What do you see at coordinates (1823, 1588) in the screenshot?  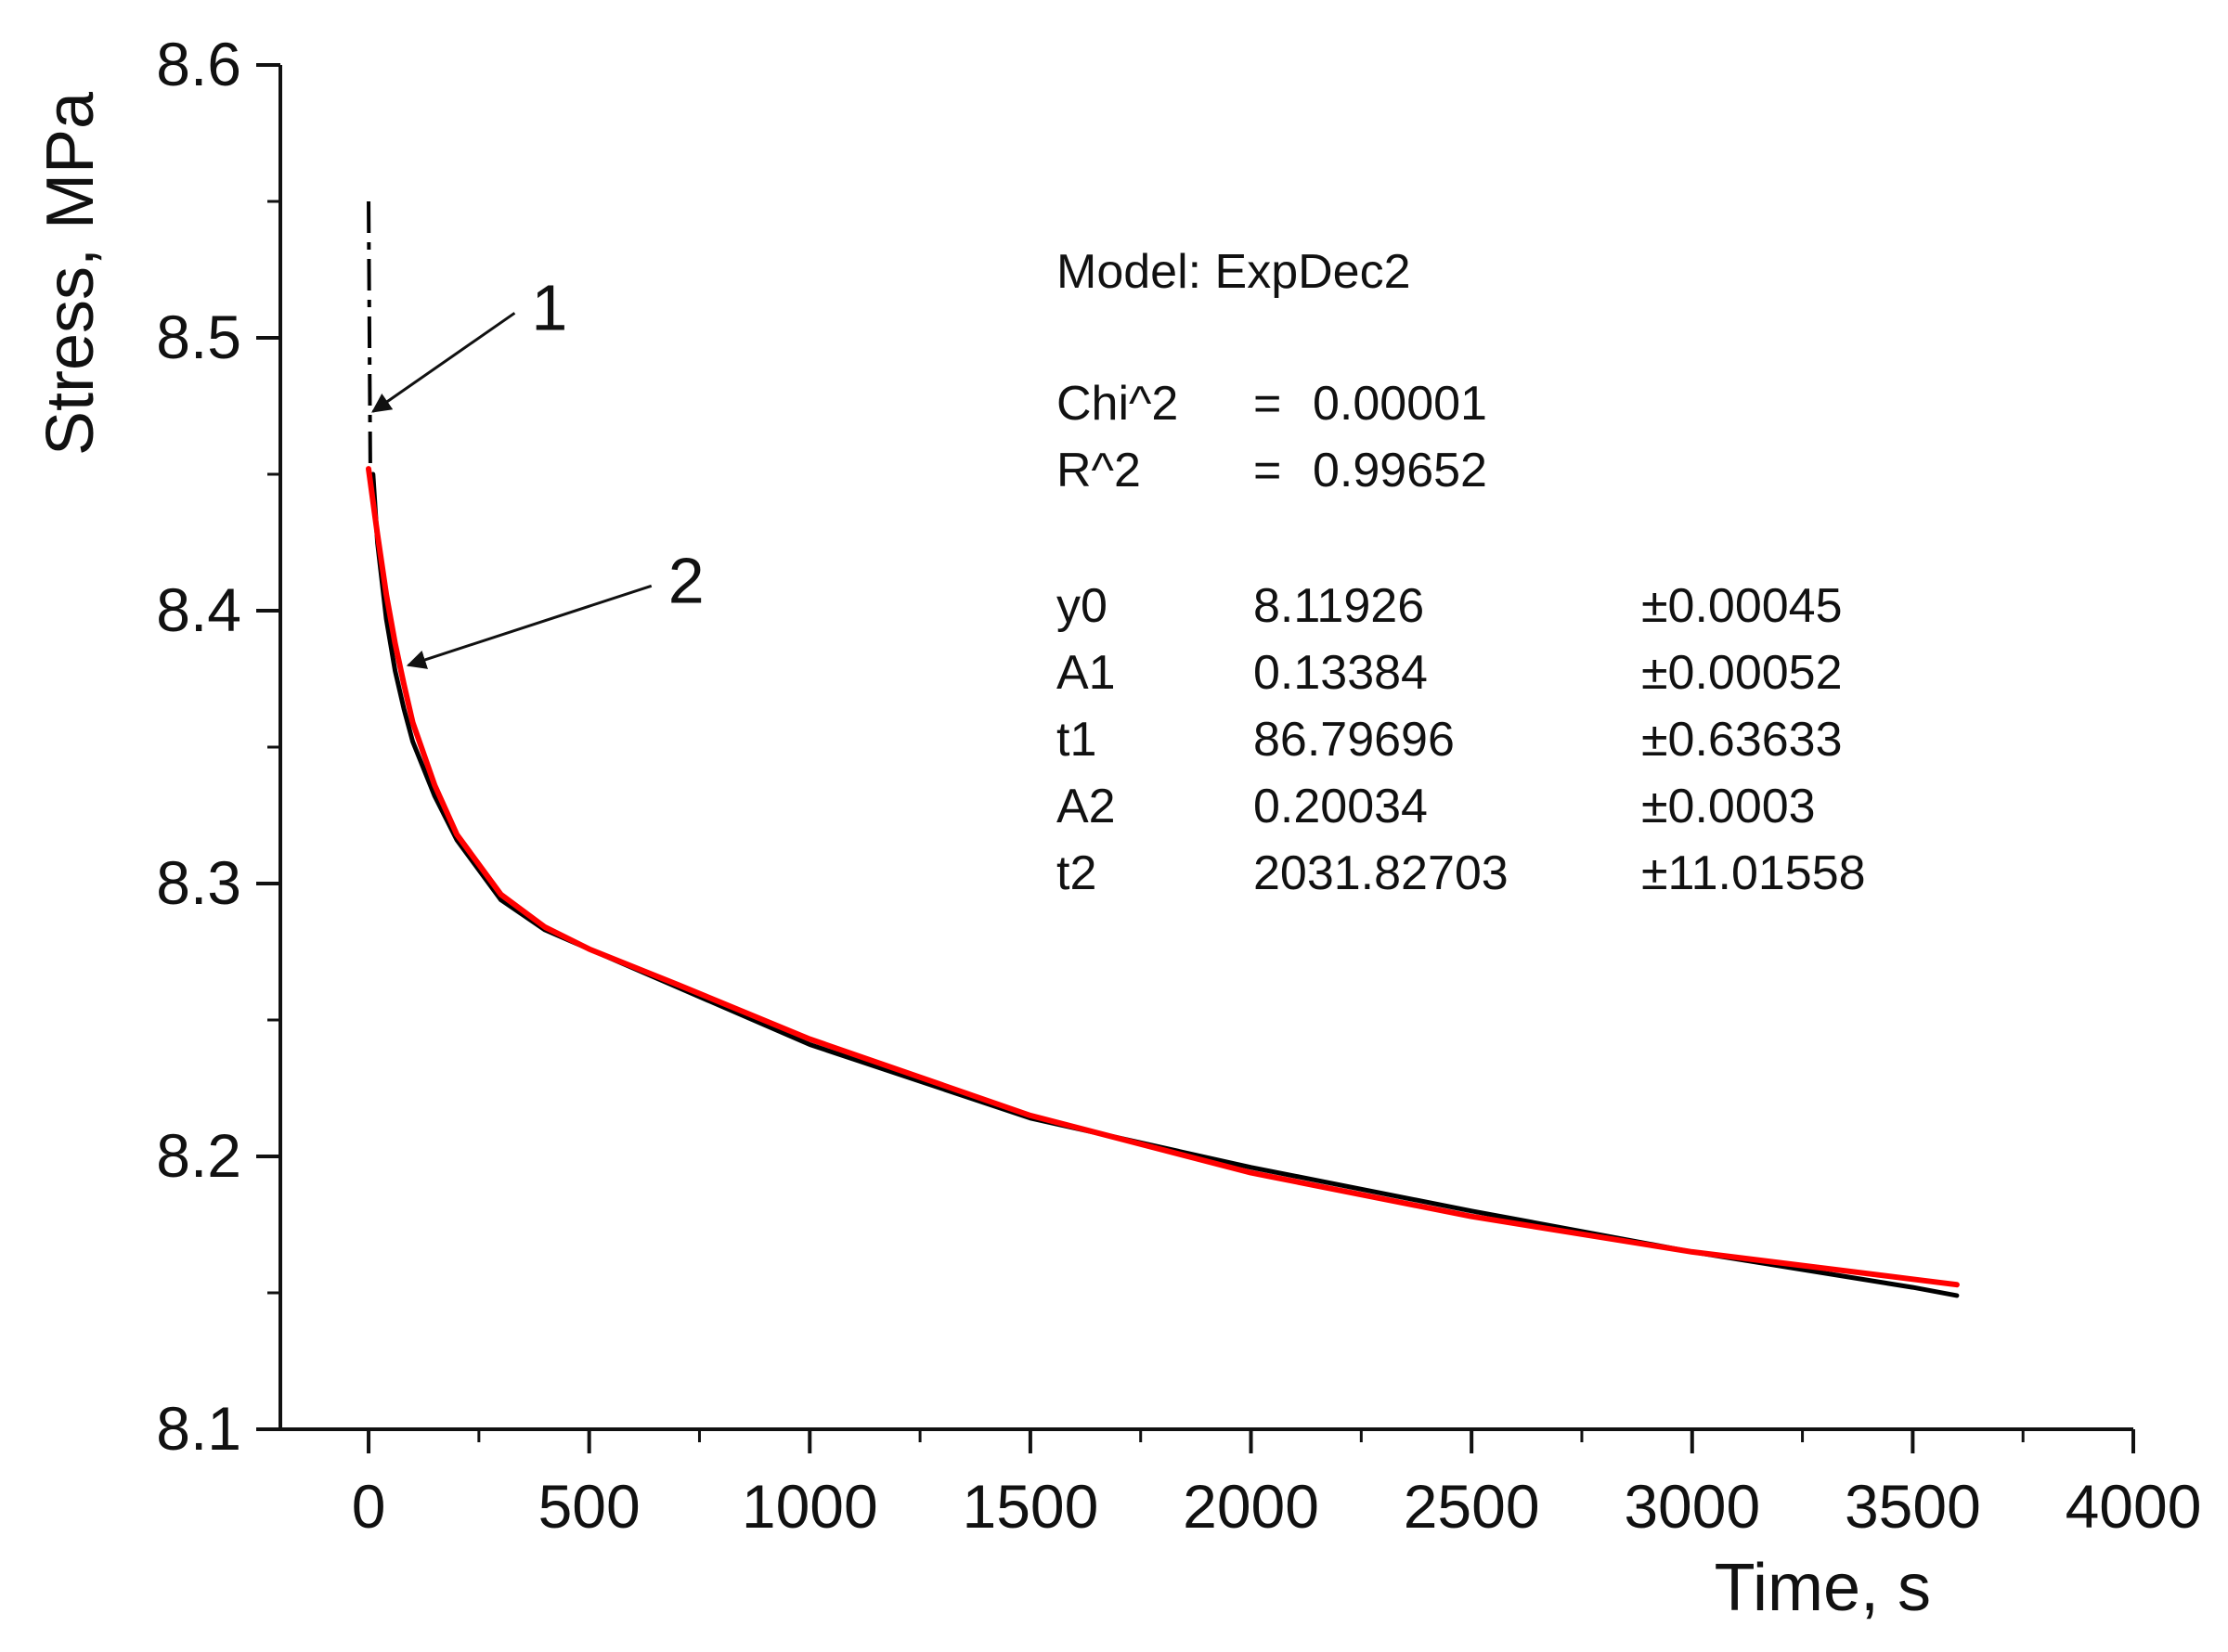 I see `x-axis-title: Time, s` at bounding box center [1823, 1588].